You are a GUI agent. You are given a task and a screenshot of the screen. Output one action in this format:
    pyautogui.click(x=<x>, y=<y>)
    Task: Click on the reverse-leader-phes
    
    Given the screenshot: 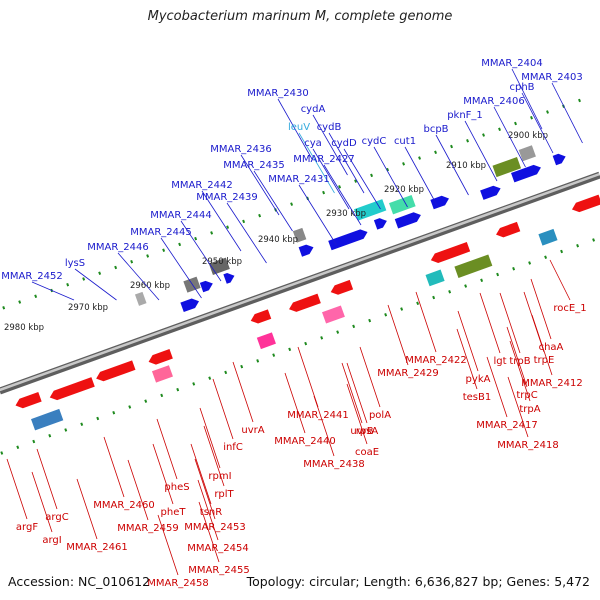 What is the action you would take?
    pyautogui.click(x=167, y=449)
    